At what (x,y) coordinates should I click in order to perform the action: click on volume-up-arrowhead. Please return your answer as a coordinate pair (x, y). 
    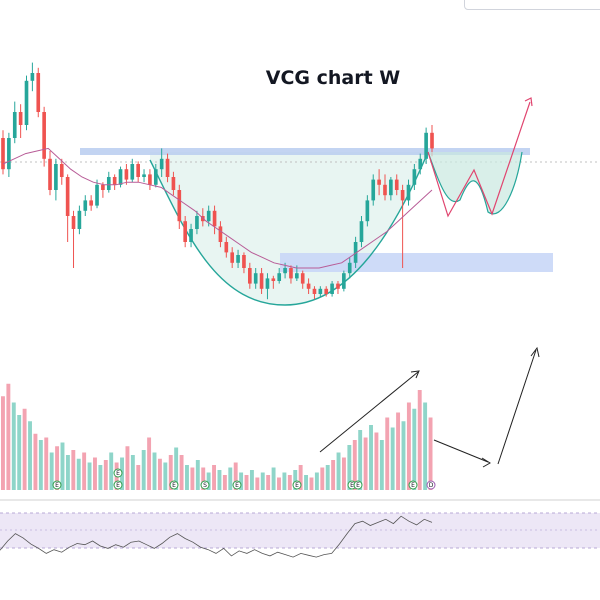
    Looking at the image, I should click on (535, 352).